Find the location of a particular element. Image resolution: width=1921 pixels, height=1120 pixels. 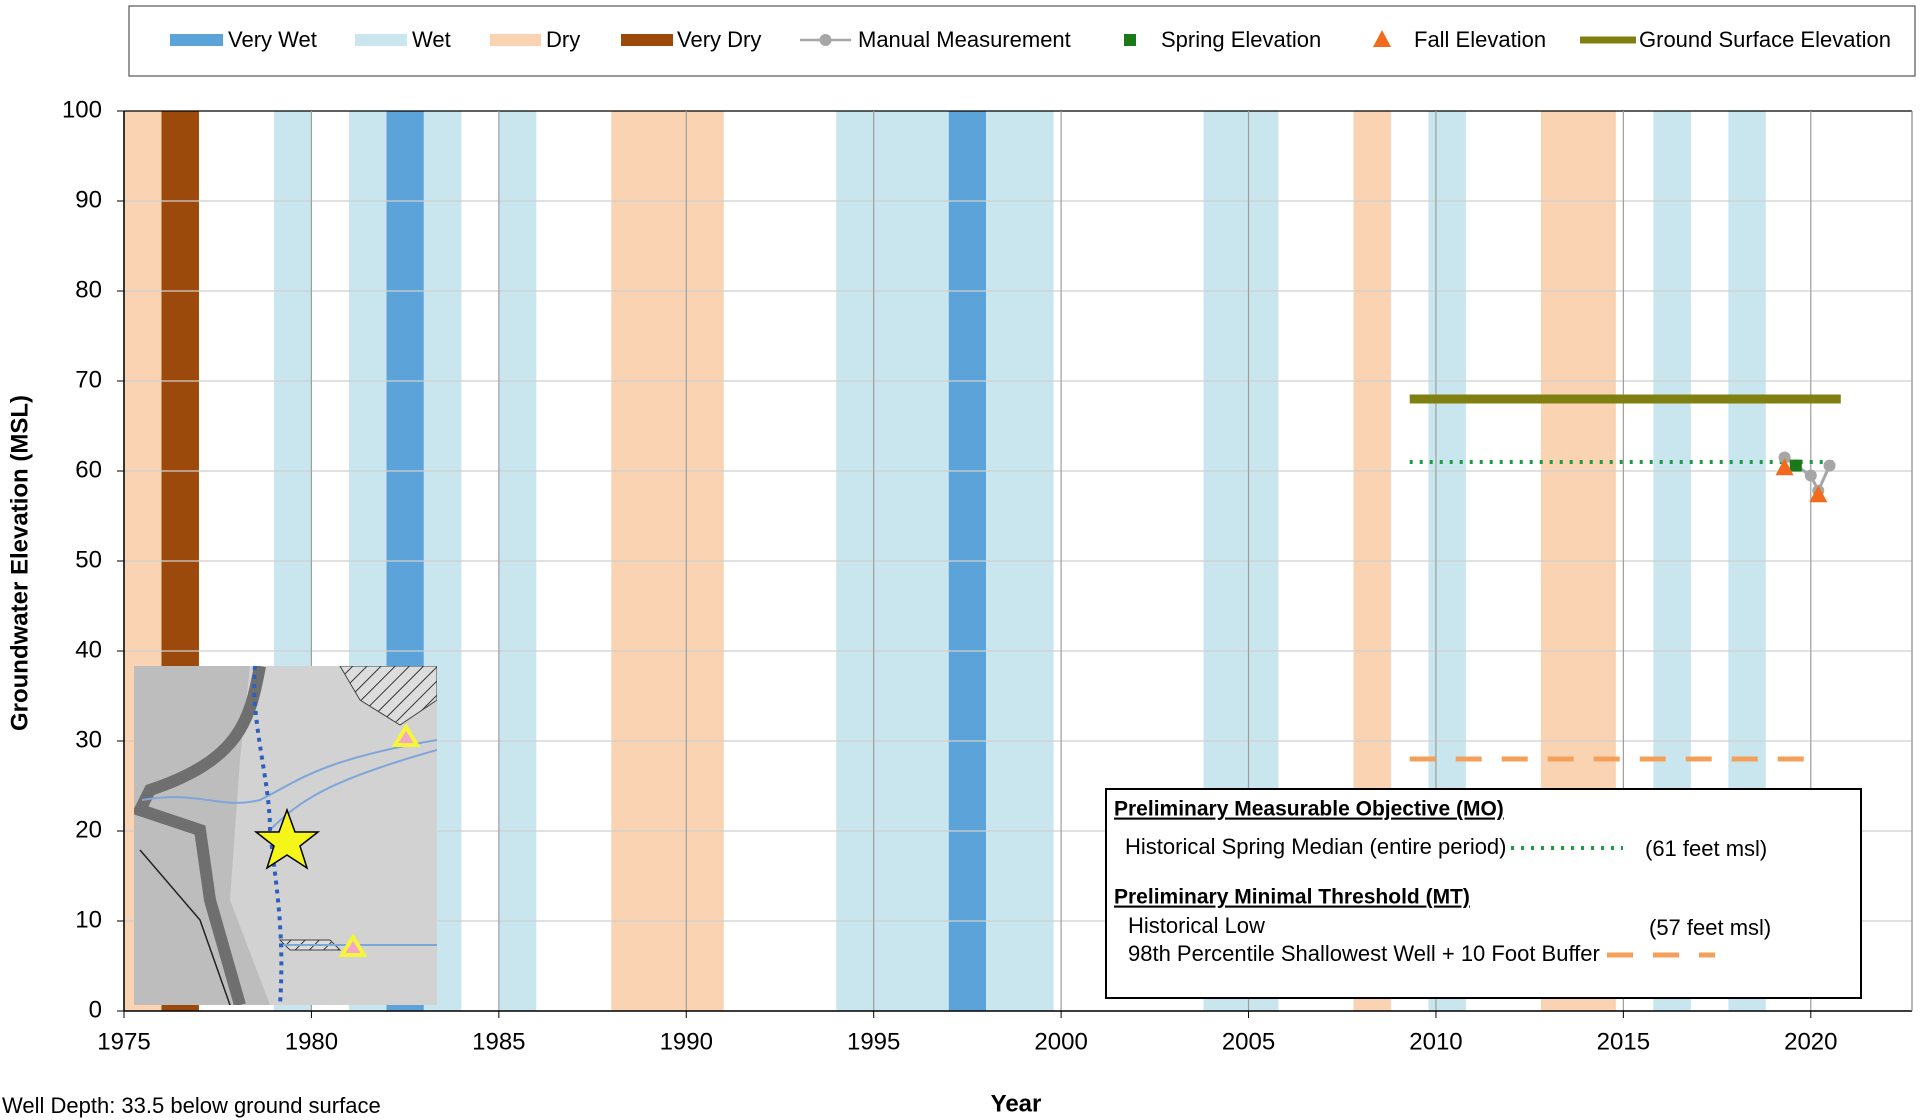

mt-heading: Preliminary Minimal Threshold (MT) is located at coordinates (1292, 897).